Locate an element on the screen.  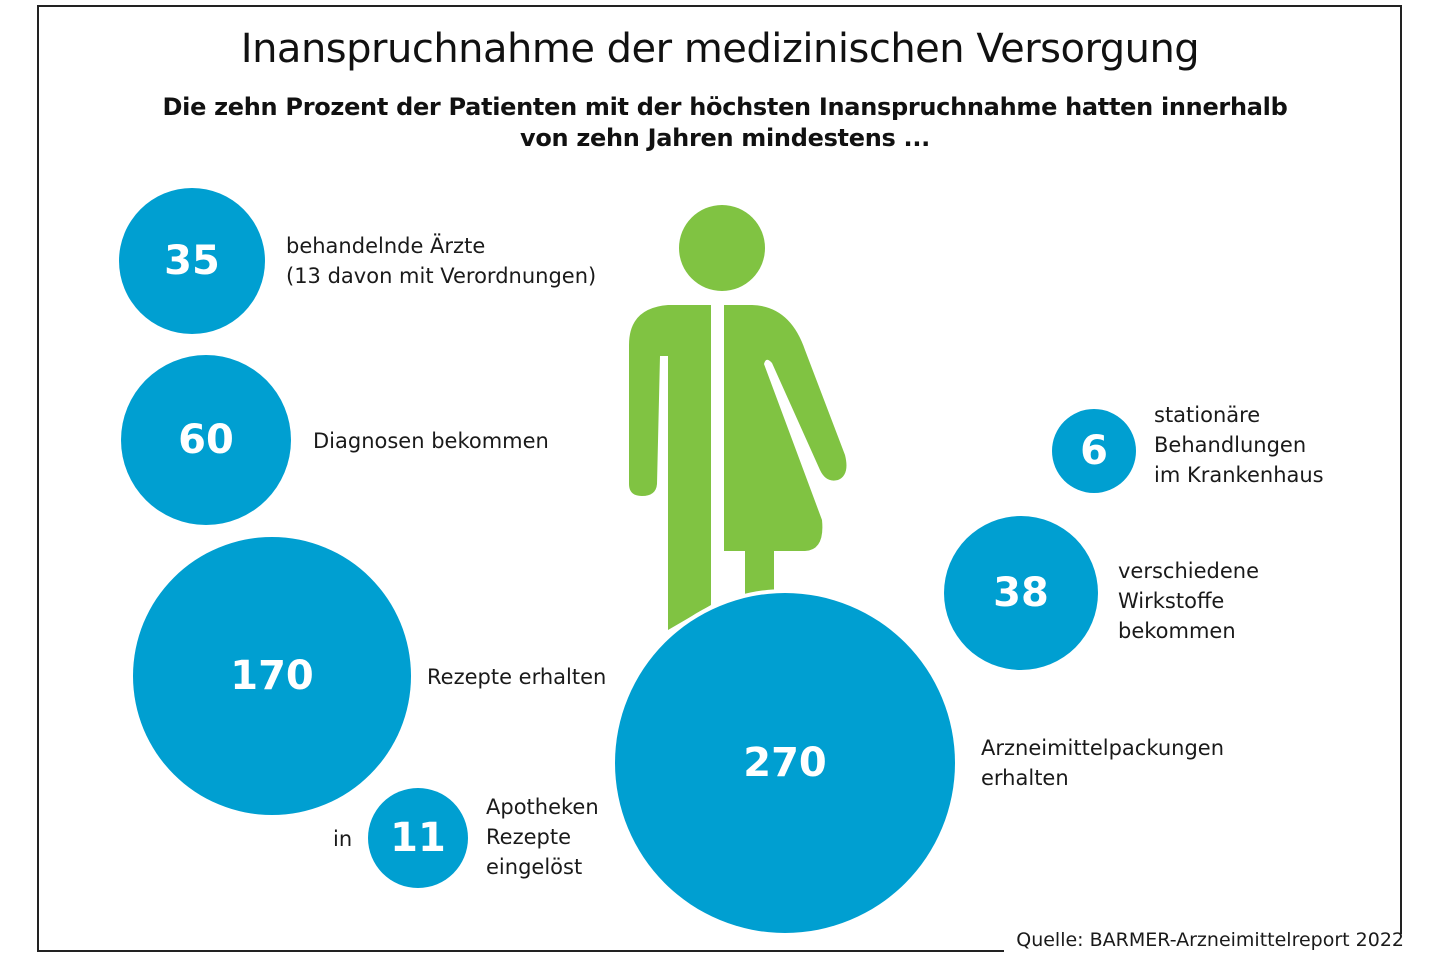
label-packungen: Arzneimittelpackungen erhalten is located at coordinates (1102, 763).